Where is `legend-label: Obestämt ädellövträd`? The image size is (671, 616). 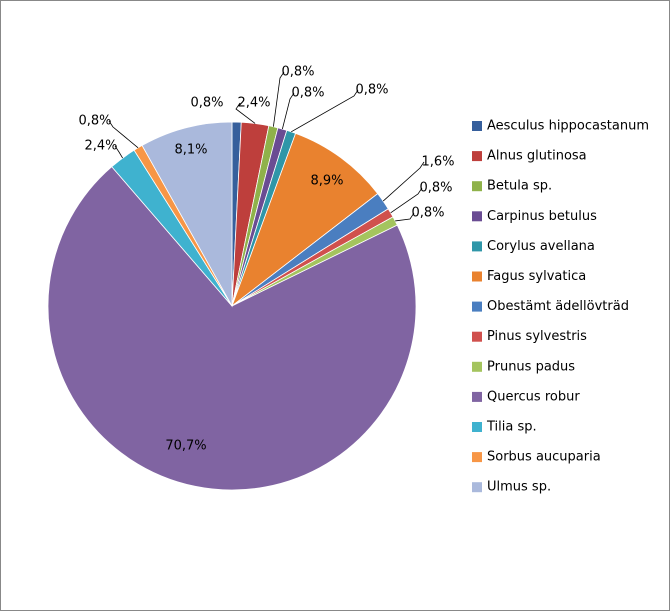
legend-label: Obestämt ädellövträd is located at coordinates (558, 306).